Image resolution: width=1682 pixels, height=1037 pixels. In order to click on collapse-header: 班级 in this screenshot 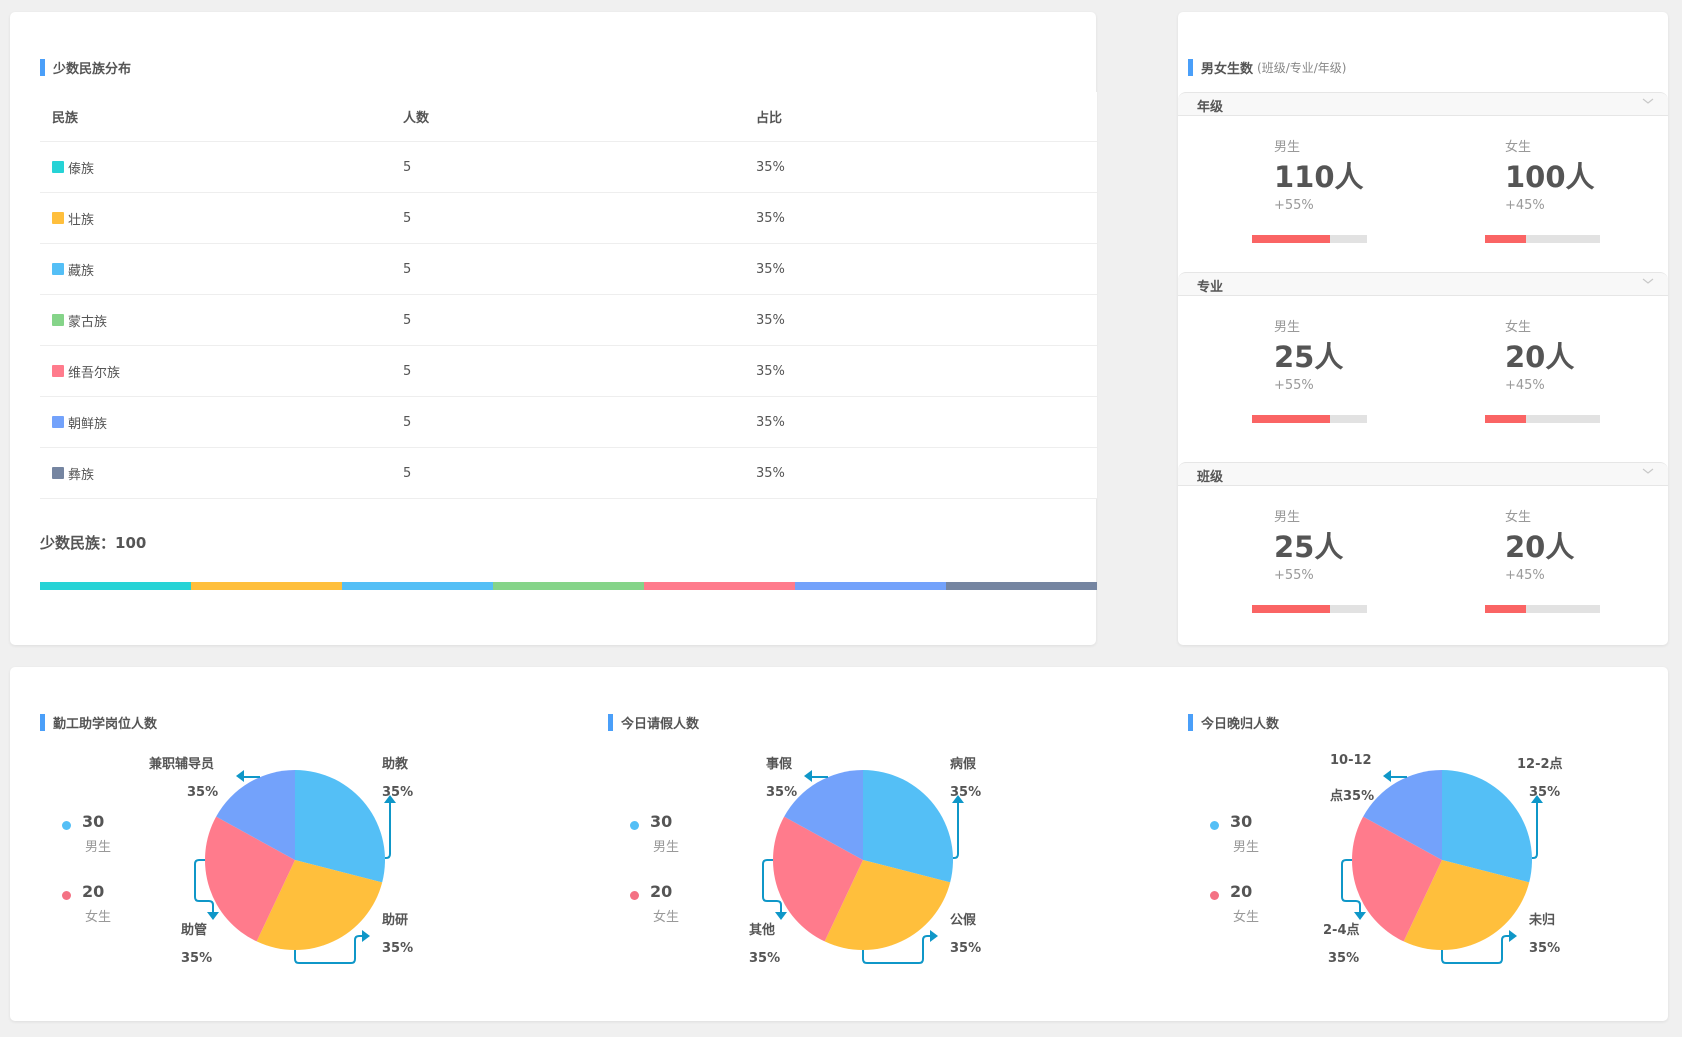, I will do `click(1423, 474)`.